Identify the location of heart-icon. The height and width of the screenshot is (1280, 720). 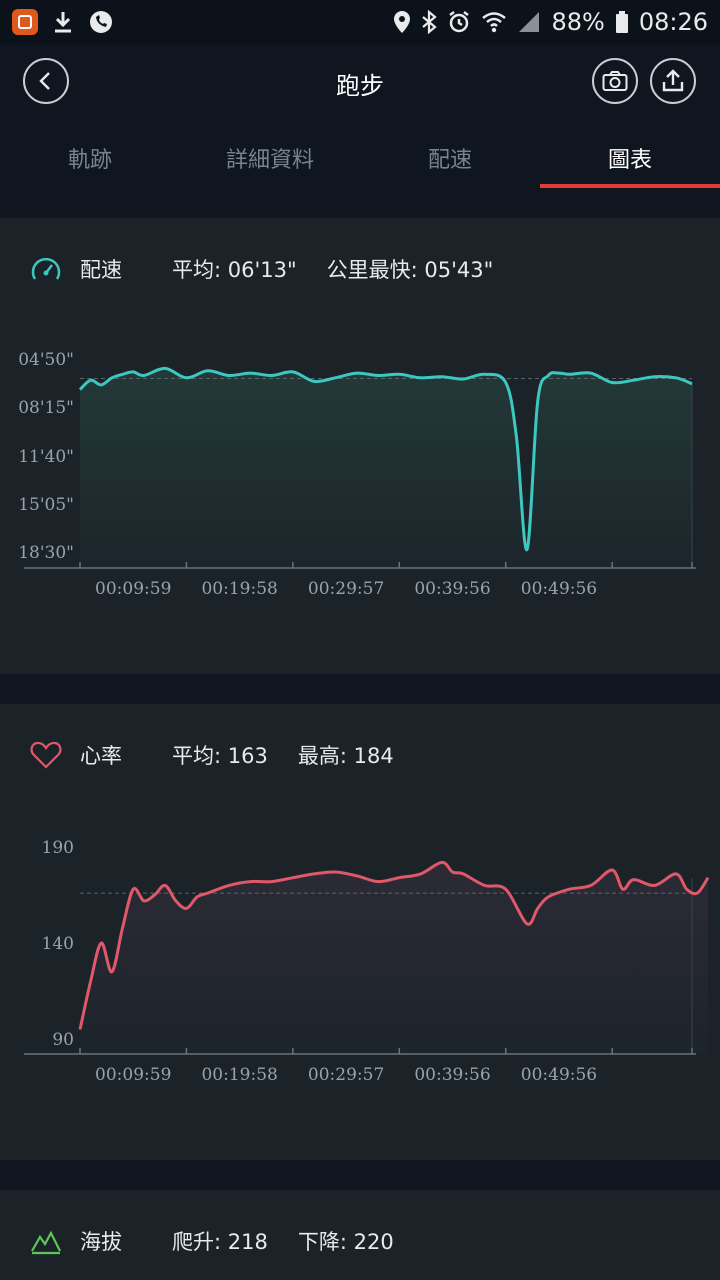
(46, 755).